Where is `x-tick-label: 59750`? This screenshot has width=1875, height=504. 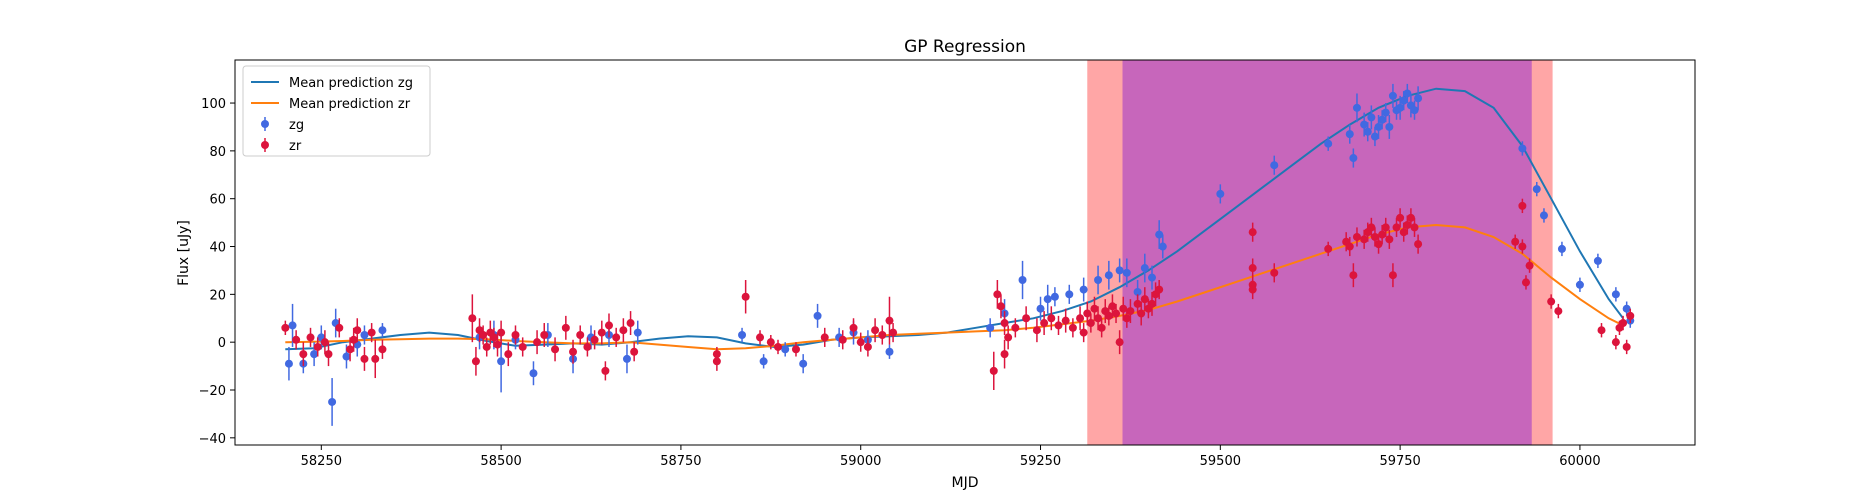 x-tick-label: 59750 is located at coordinates (1399, 461).